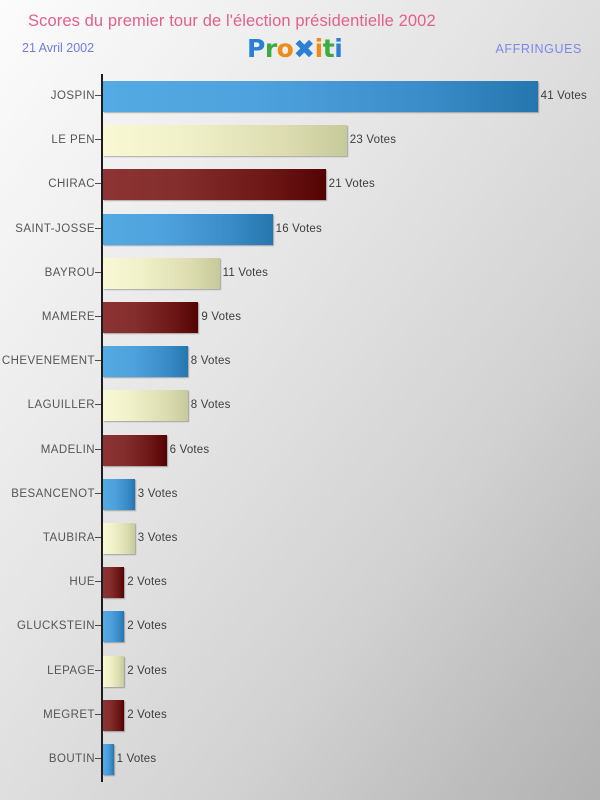 The width and height of the screenshot is (600, 800). Describe the element at coordinates (53, 493) in the screenshot. I see `bar-category-label: BESANCENOT` at that location.